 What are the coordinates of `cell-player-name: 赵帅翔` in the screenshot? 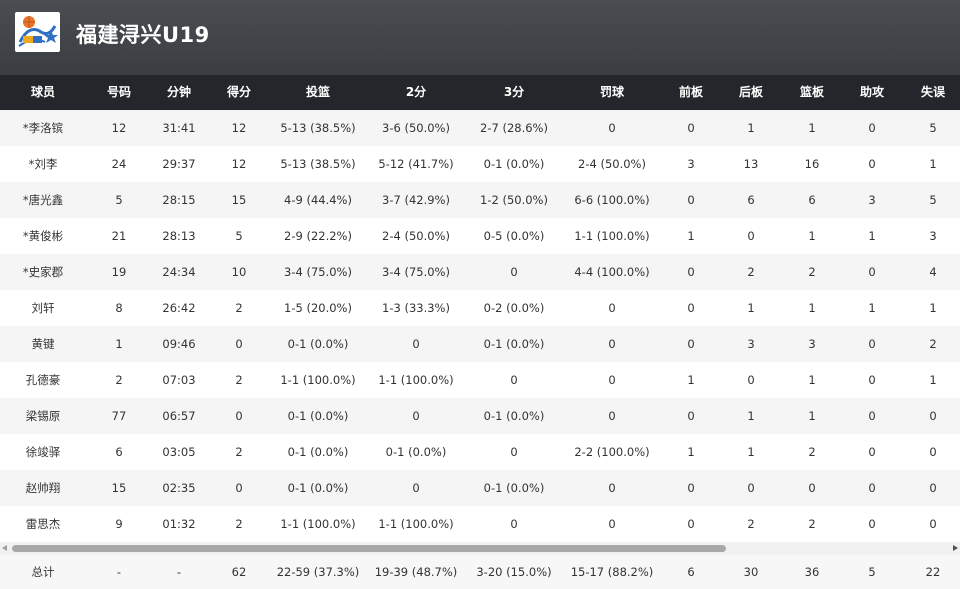 It's located at (43, 488).